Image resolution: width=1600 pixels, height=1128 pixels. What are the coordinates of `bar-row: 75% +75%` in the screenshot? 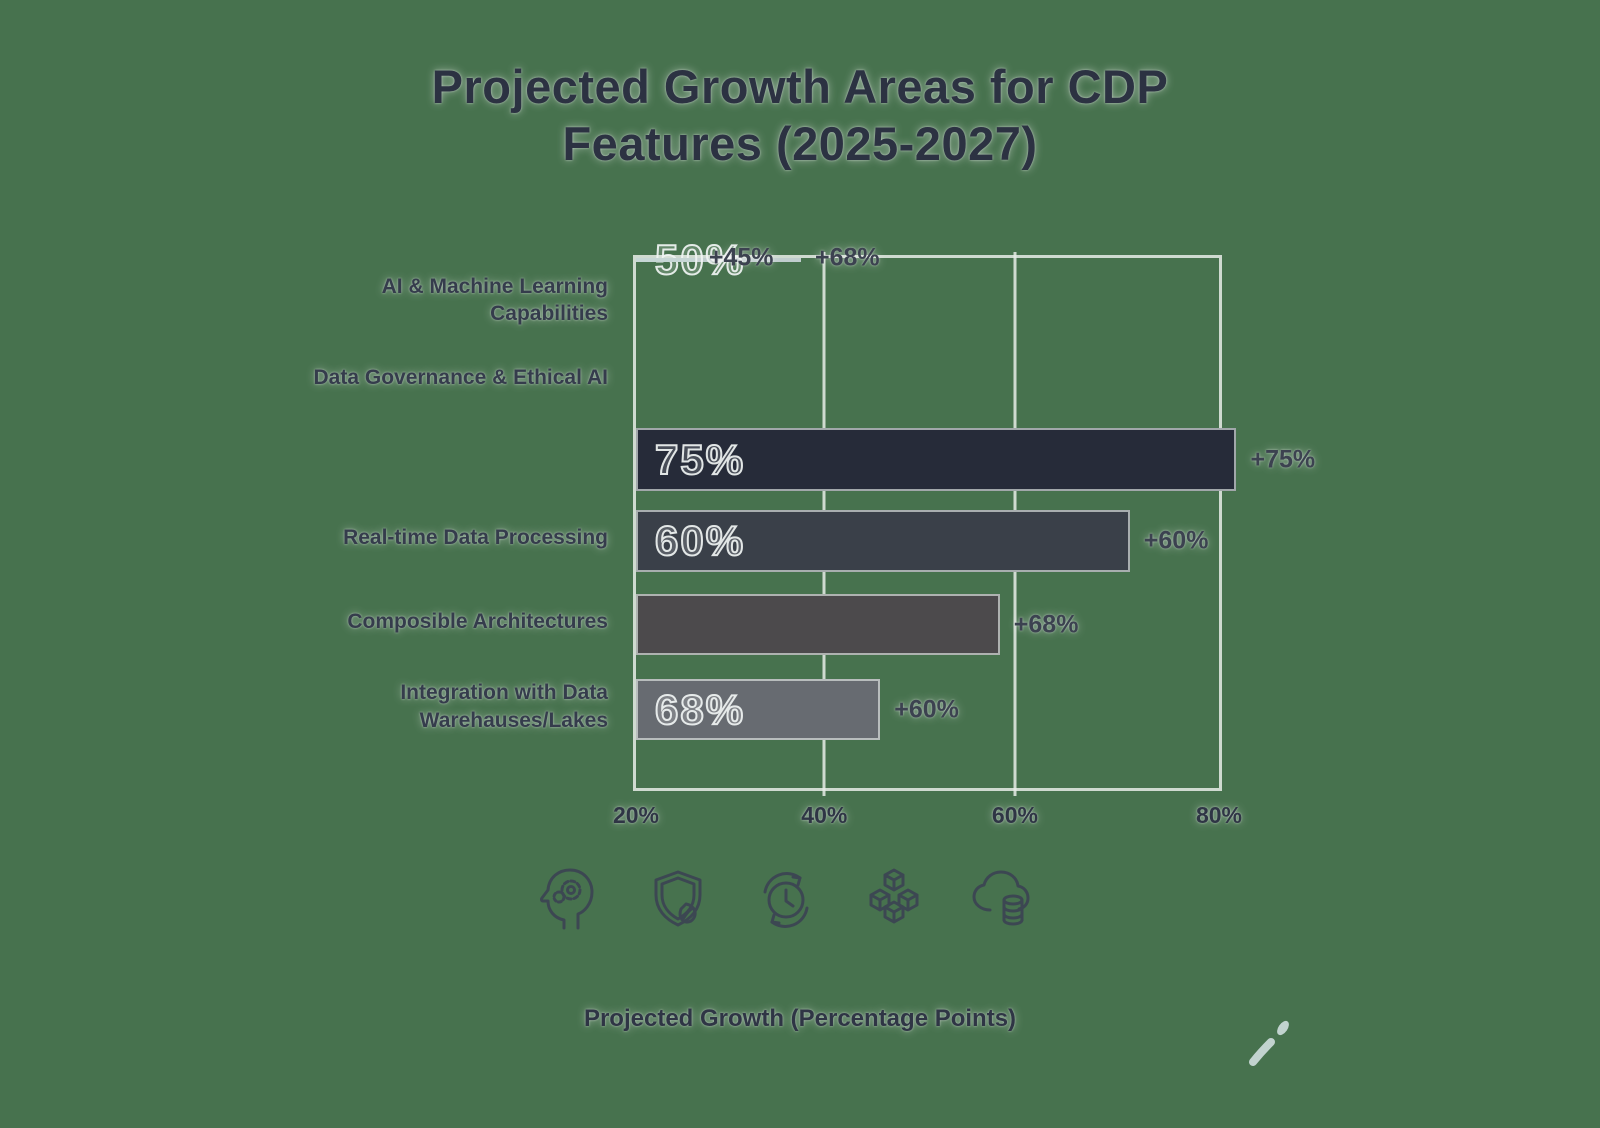 It's located at (975, 459).